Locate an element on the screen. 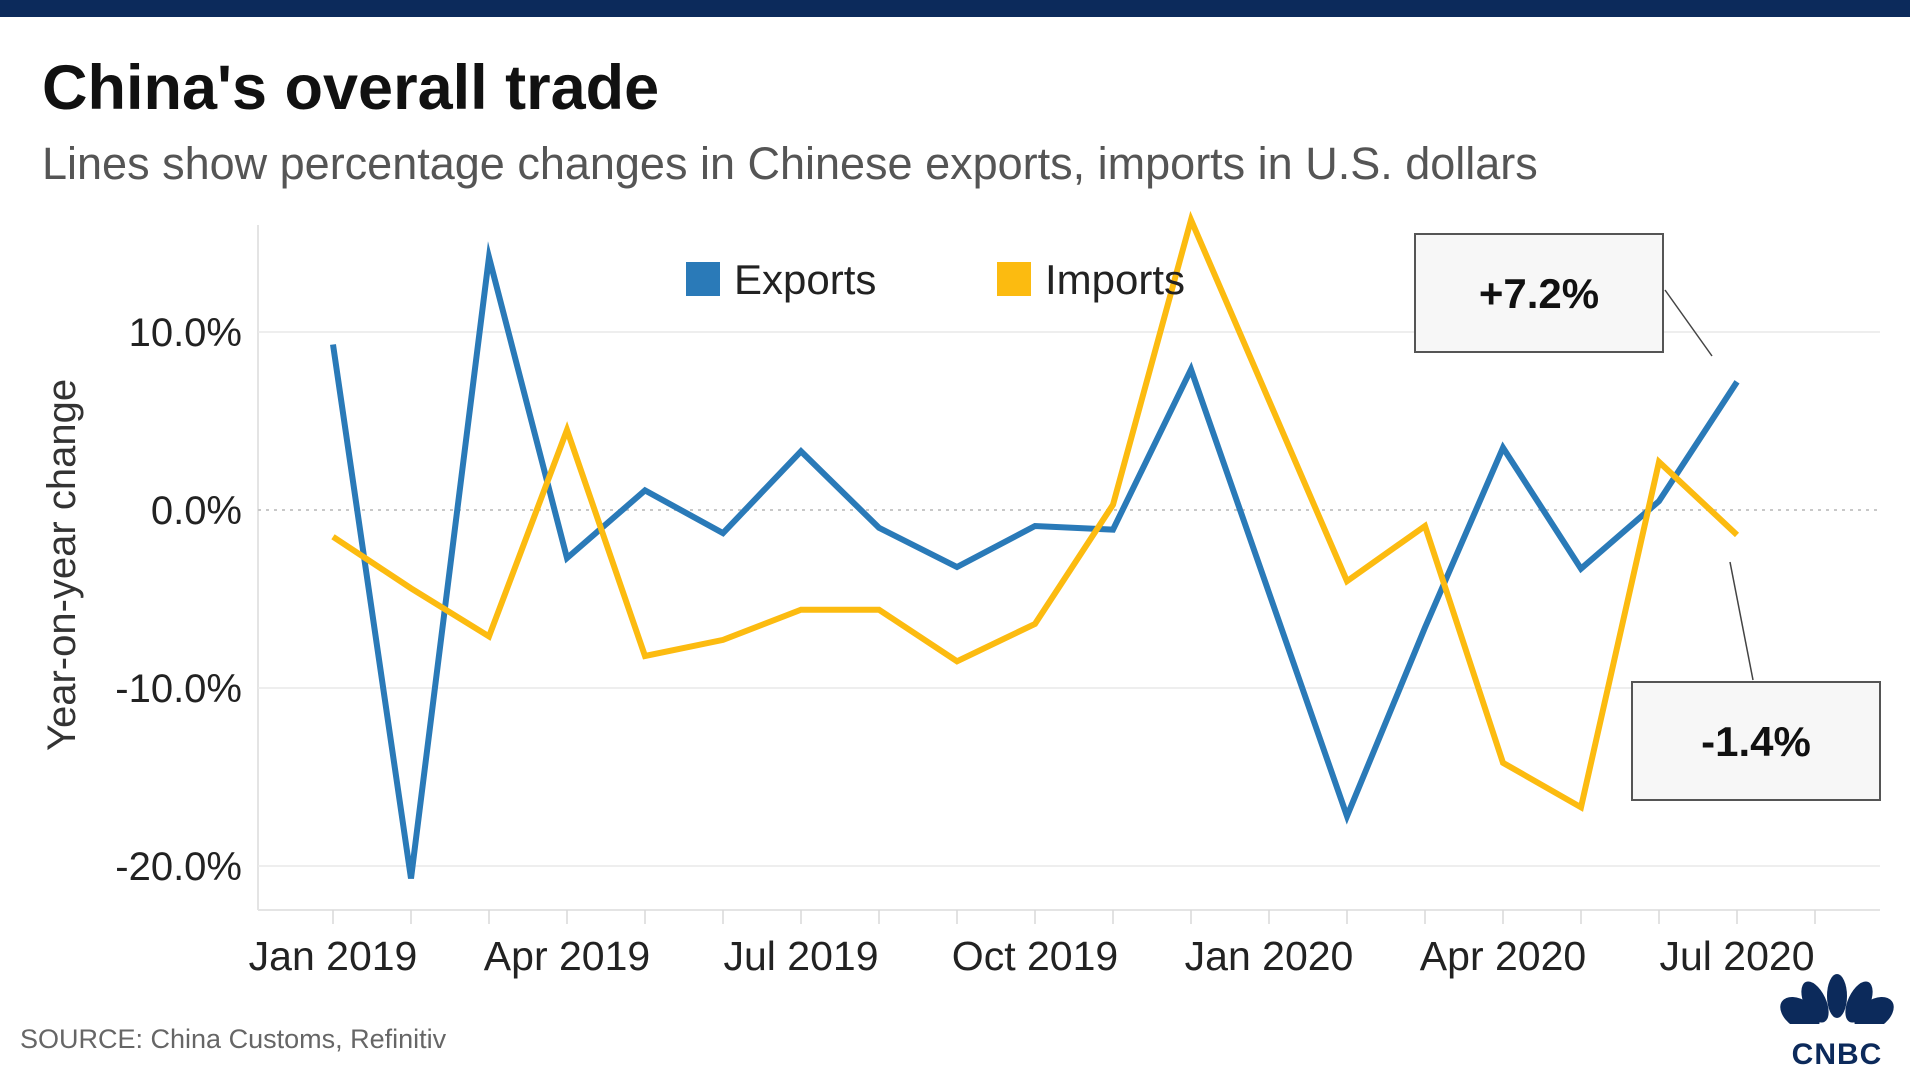  x-tick-label: Apr 2020 is located at coordinates (1503, 956).